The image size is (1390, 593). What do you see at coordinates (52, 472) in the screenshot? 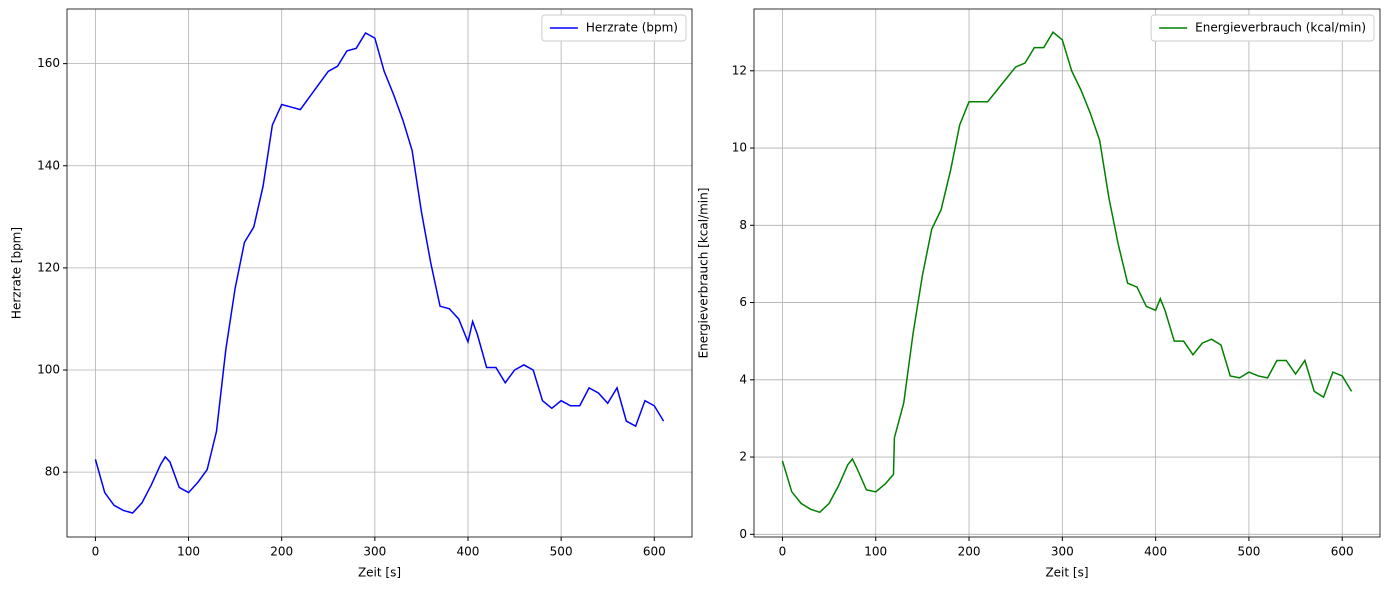
I see `y-tick-label: 80` at bounding box center [52, 472].